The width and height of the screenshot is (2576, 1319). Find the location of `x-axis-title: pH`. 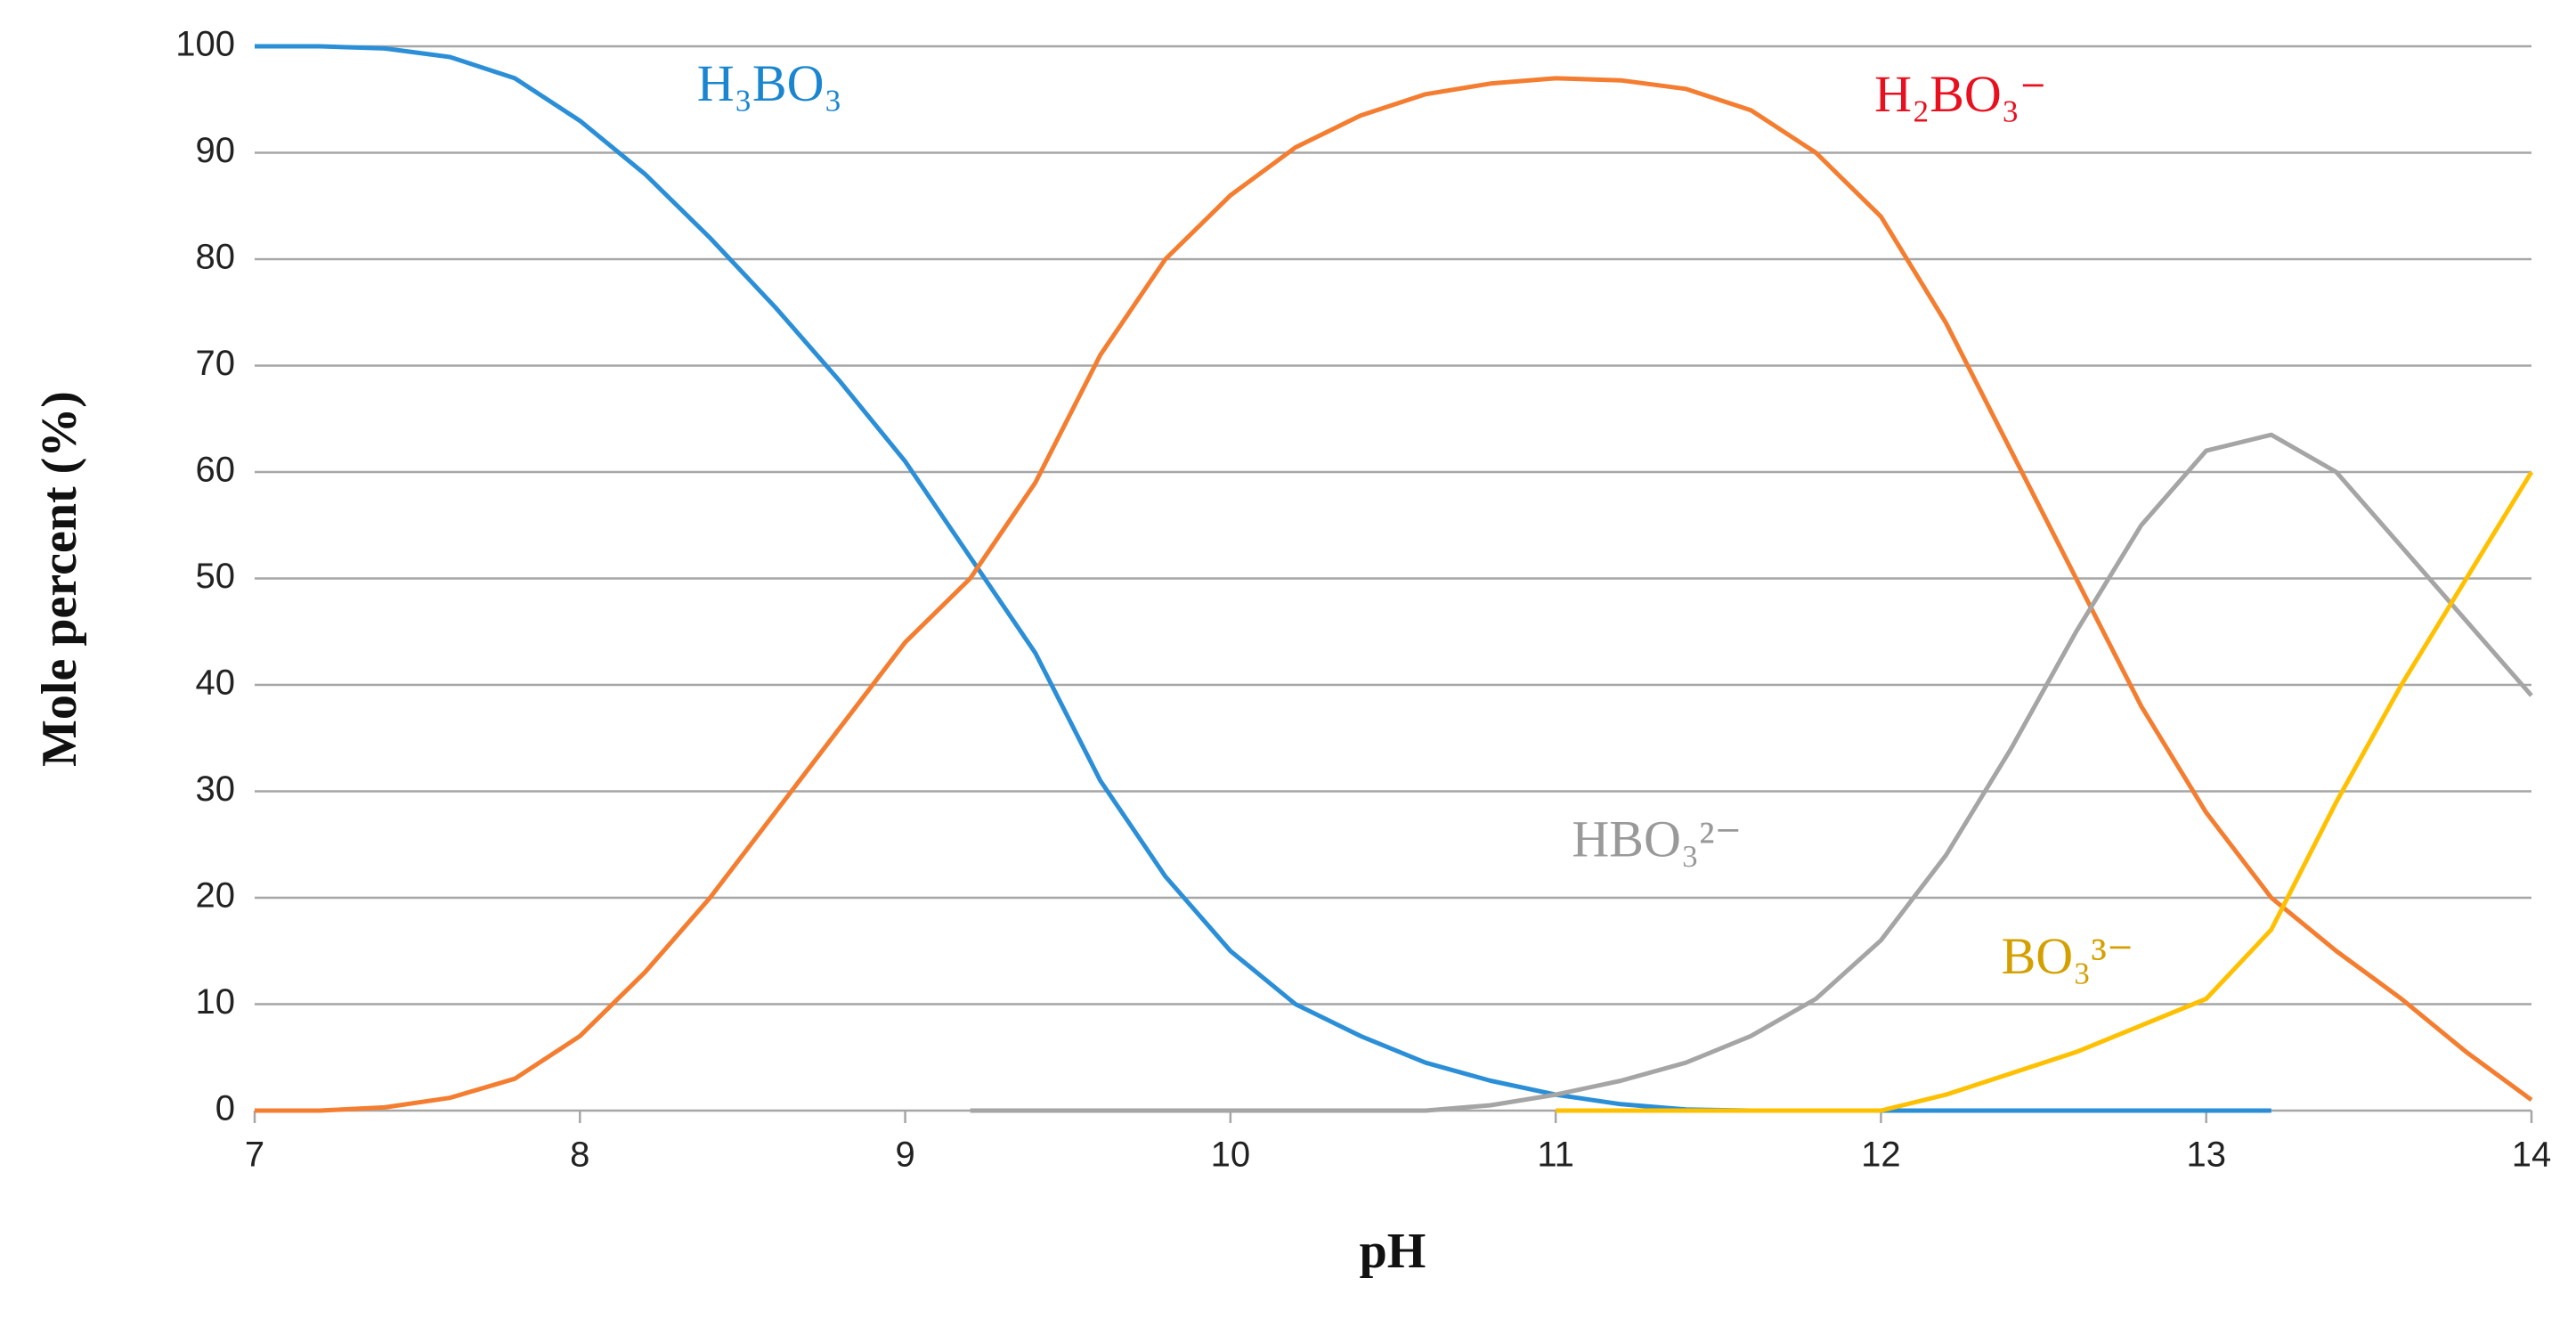

x-axis-title: pH is located at coordinates (1393, 1252).